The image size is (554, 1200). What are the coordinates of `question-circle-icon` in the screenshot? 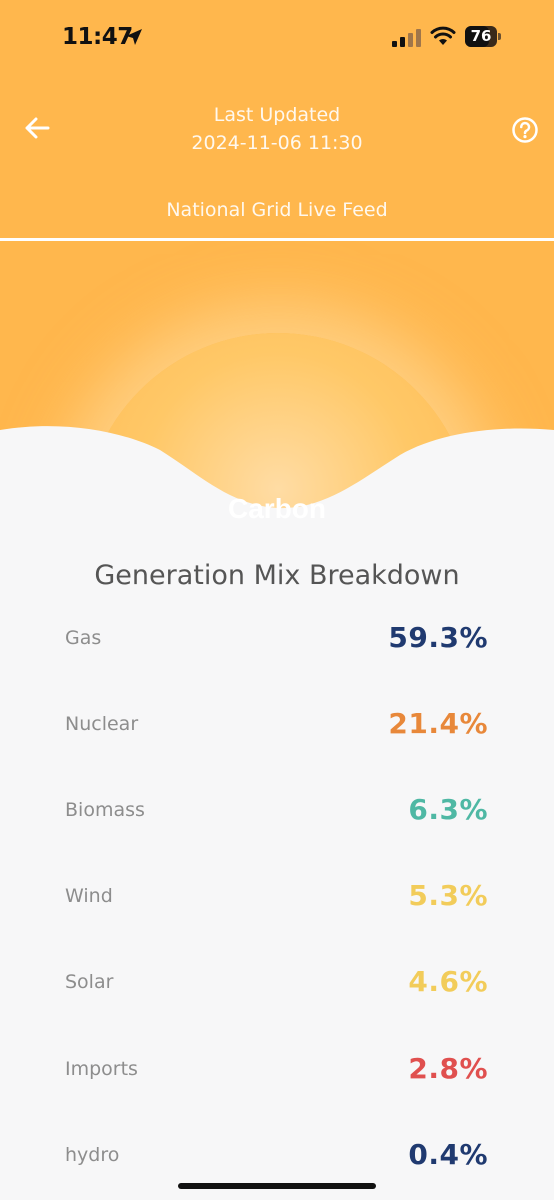 It's located at (525, 130).